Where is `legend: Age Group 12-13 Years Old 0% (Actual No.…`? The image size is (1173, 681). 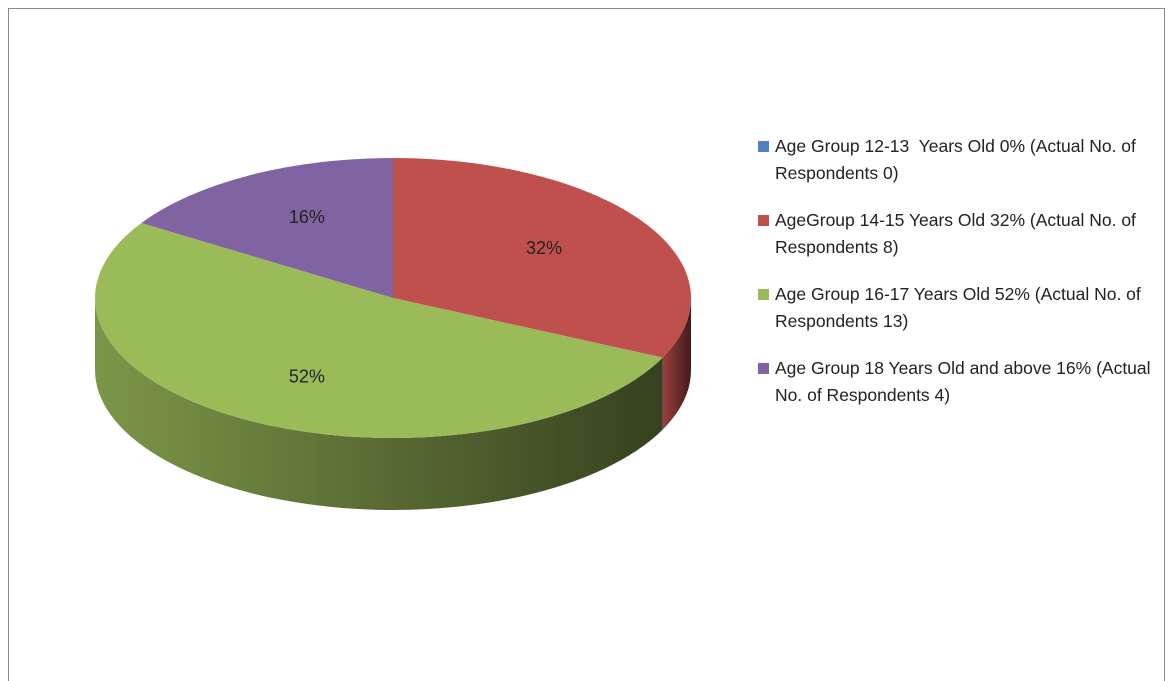 legend: Age Group 12-13 Years Old 0% (Actual No.… is located at coordinates (955, 281).